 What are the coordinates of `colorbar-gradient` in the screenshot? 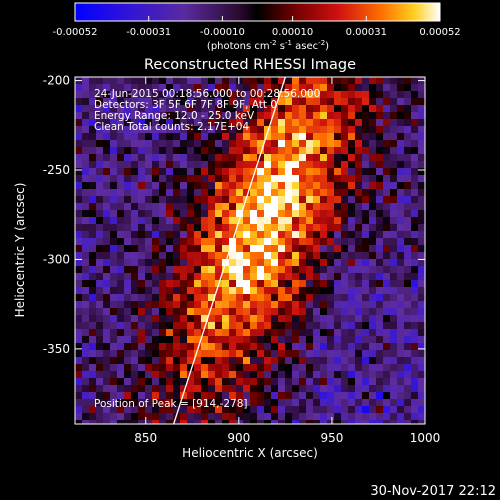 It's located at (257, 12).